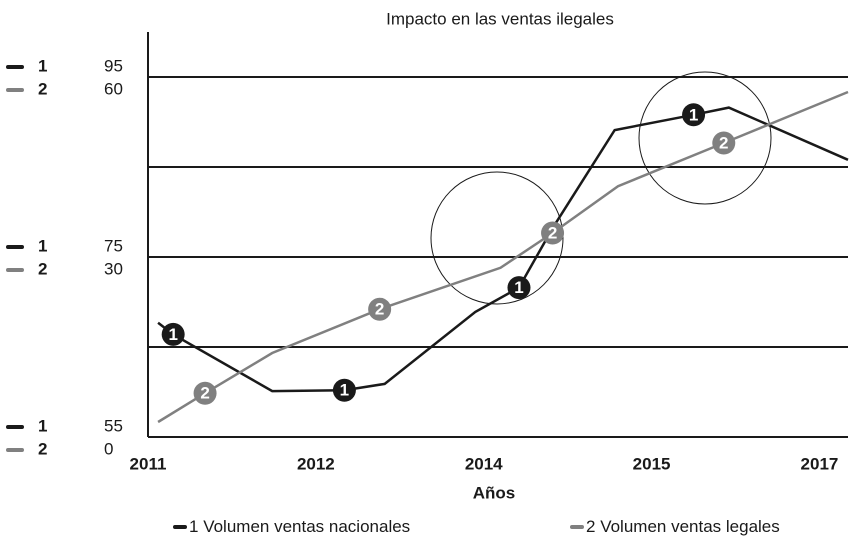 Image resolution: width=853 pixels, height=549 pixels. What do you see at coordinates (494, 492) in the screenshot?
I see `x-axis-label: Años` at bounding box center [494, 492].